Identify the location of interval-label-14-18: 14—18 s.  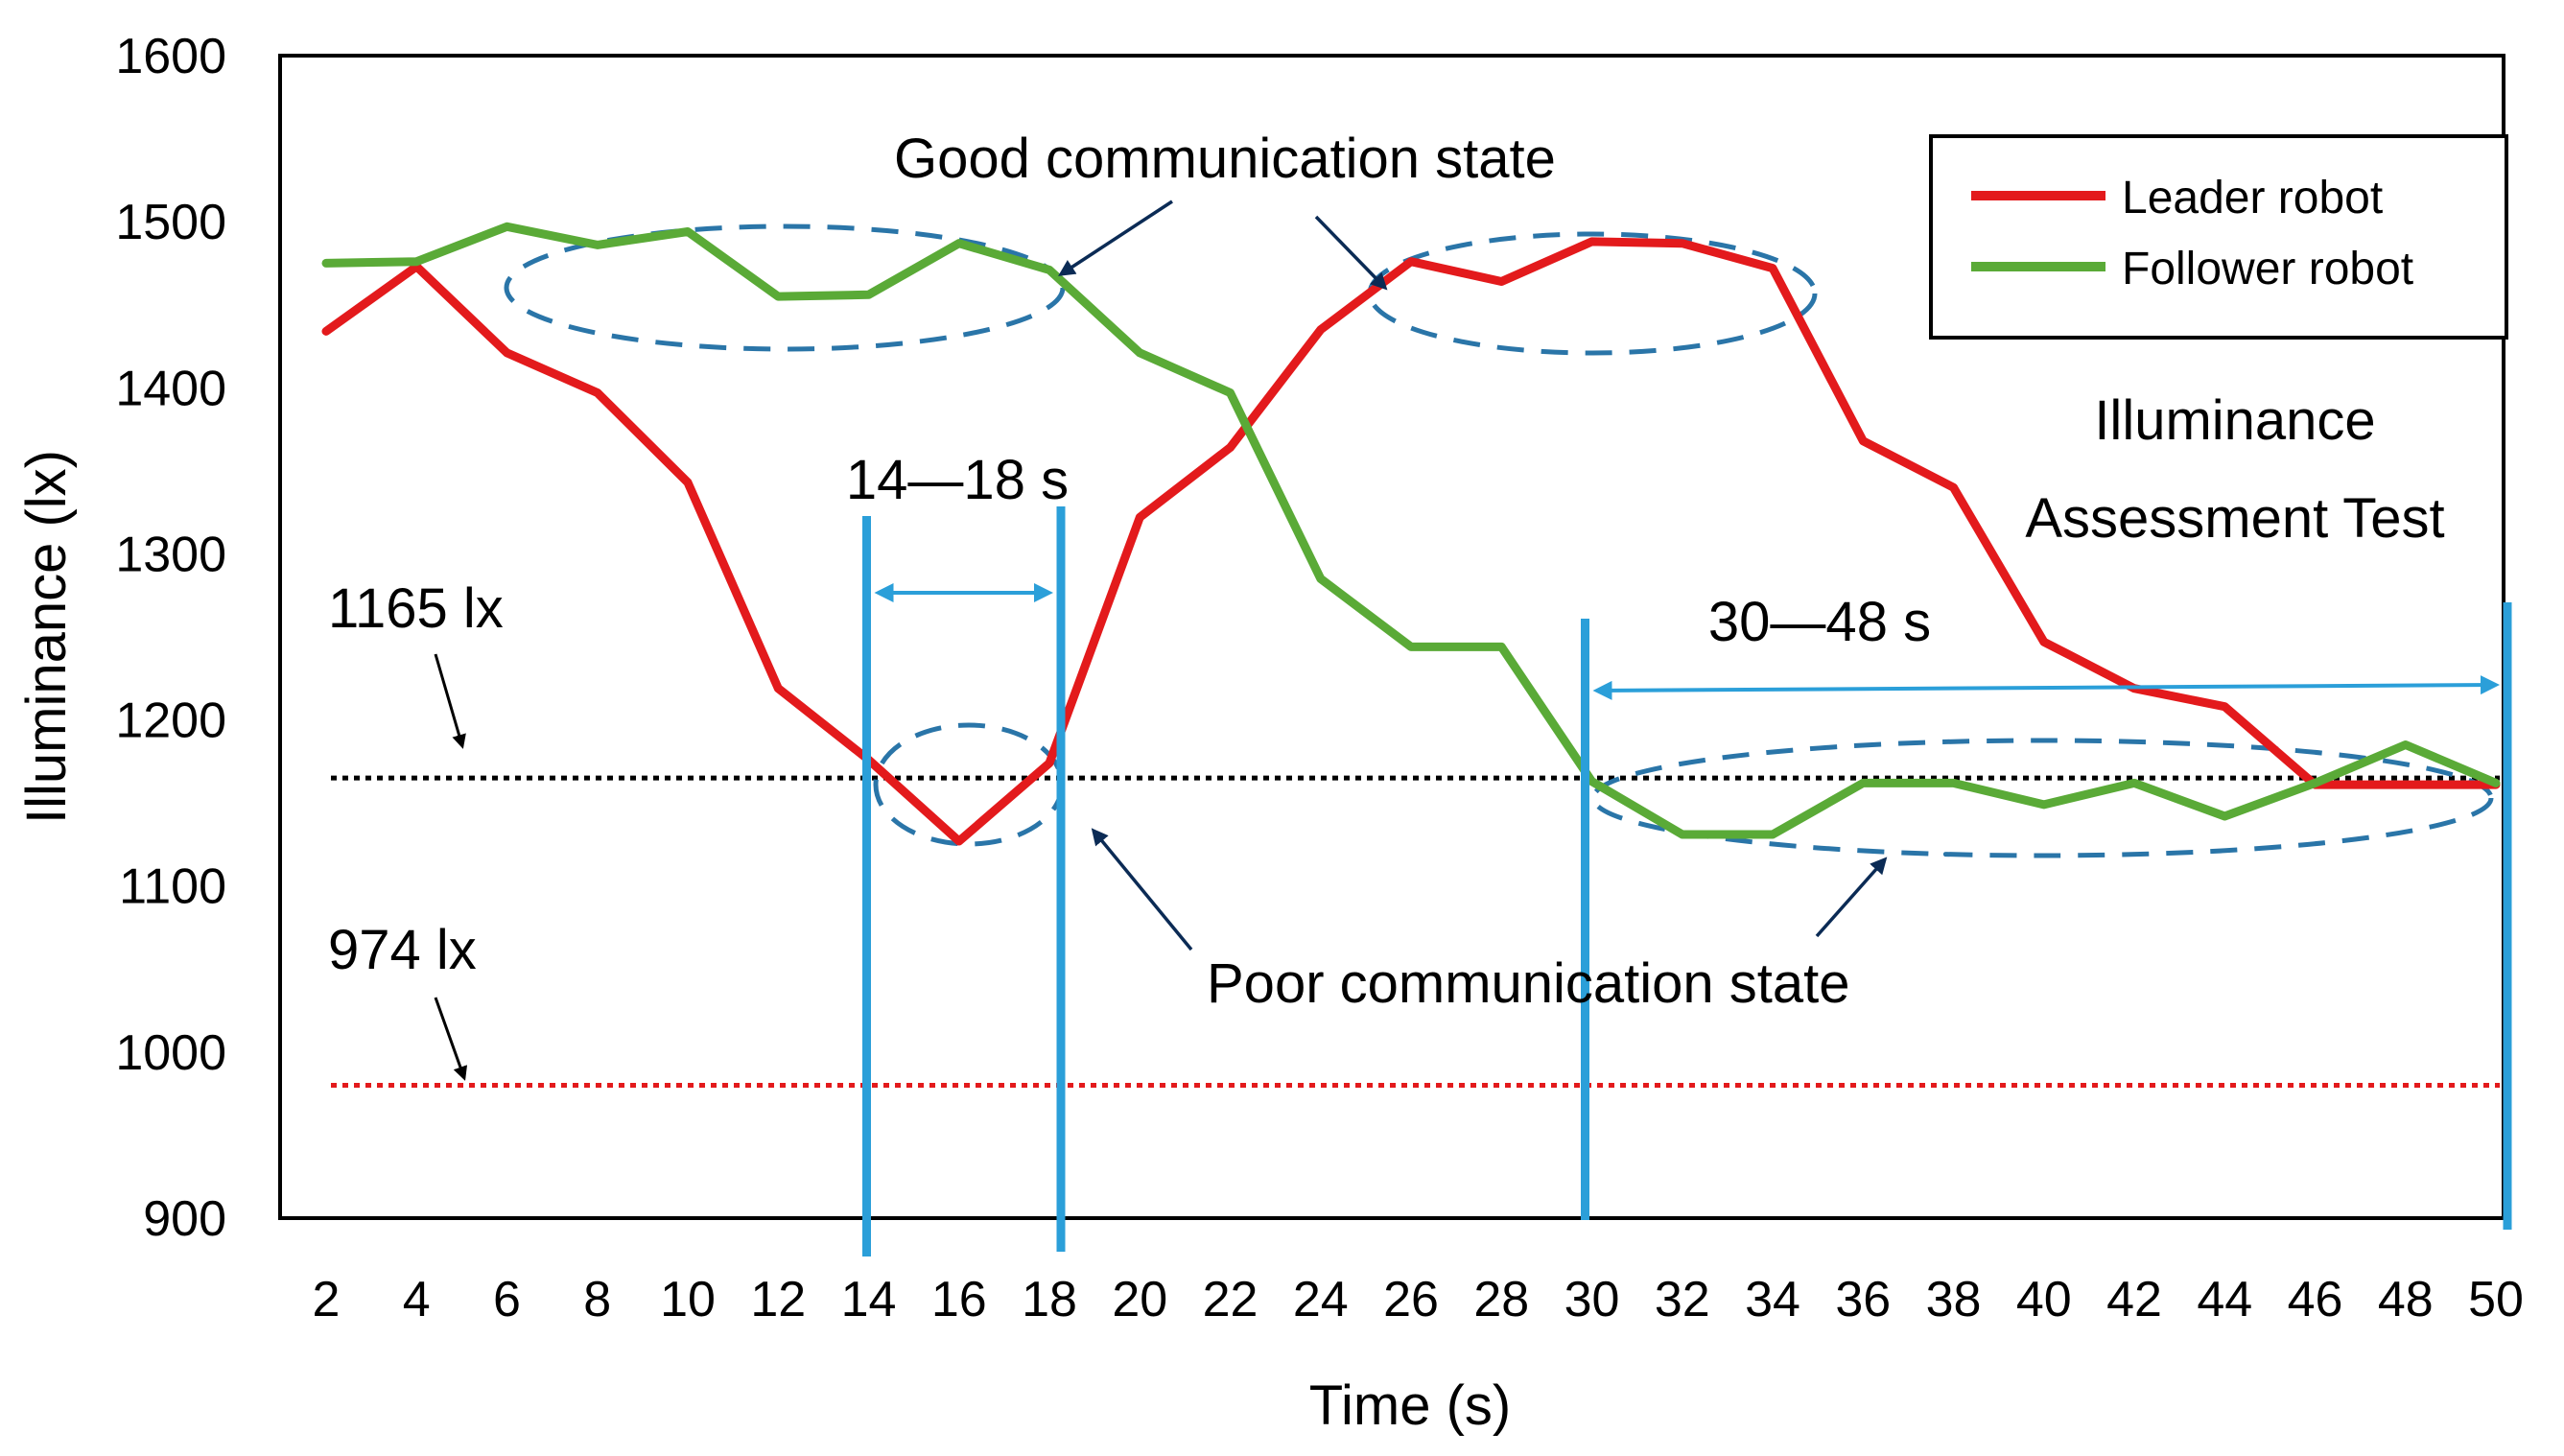
(957, 480).